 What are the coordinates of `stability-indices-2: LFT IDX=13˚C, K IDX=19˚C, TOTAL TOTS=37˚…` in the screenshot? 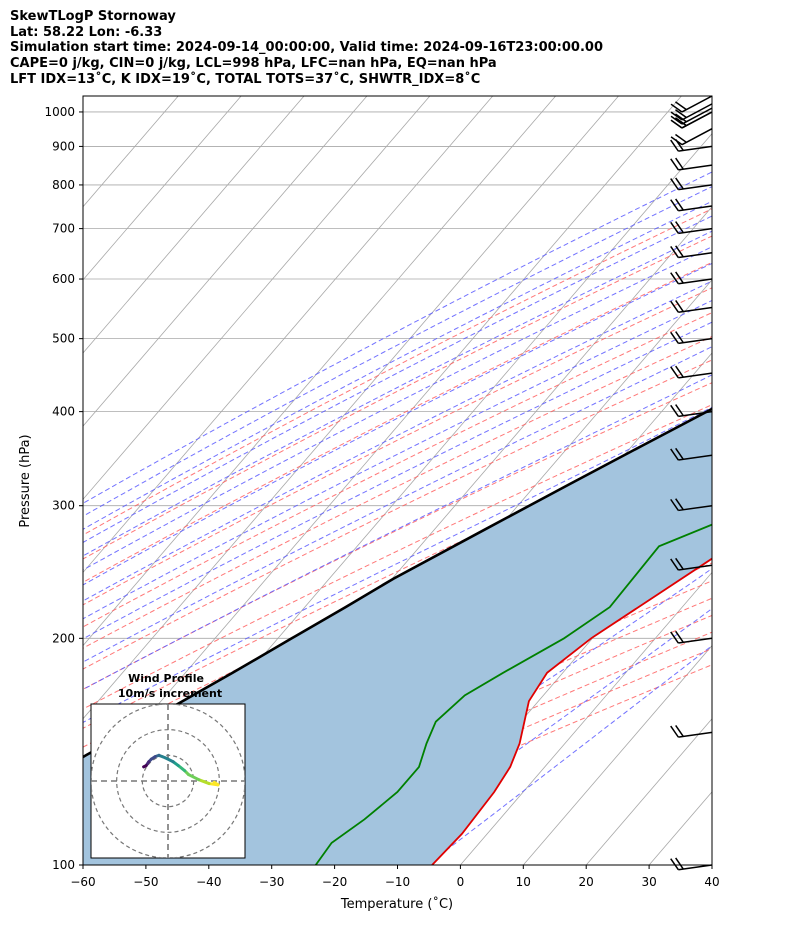 It's located at (245, 79).